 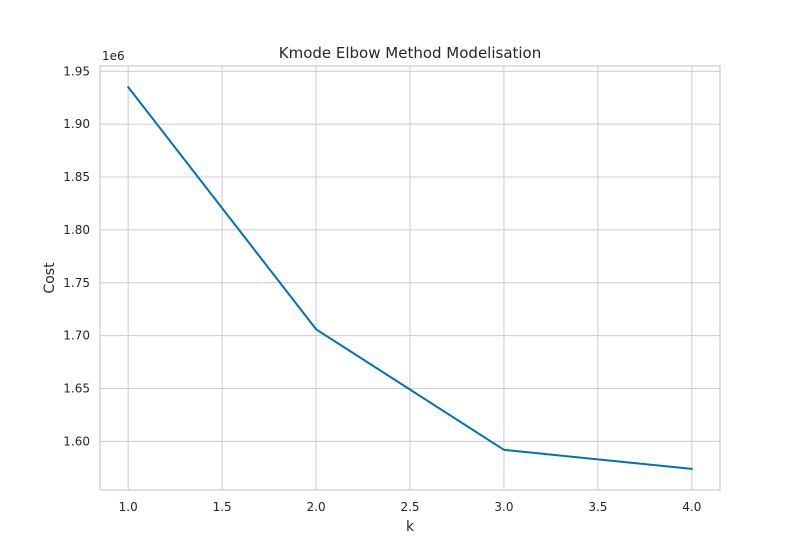 What do you see at coordinates (691, 507) in the screenshot?
I see `x-tick-label: 4.0` at bounding box center [691, 507].